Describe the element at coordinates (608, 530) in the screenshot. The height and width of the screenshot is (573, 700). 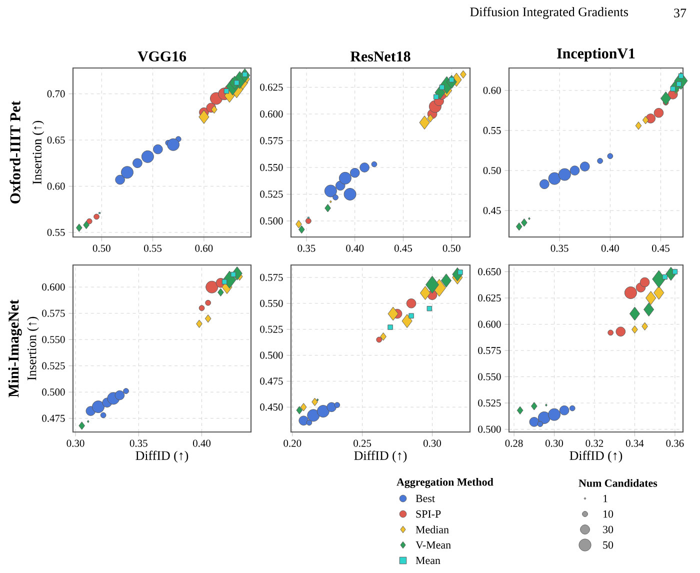
I see `legend-label: 30` at that location.